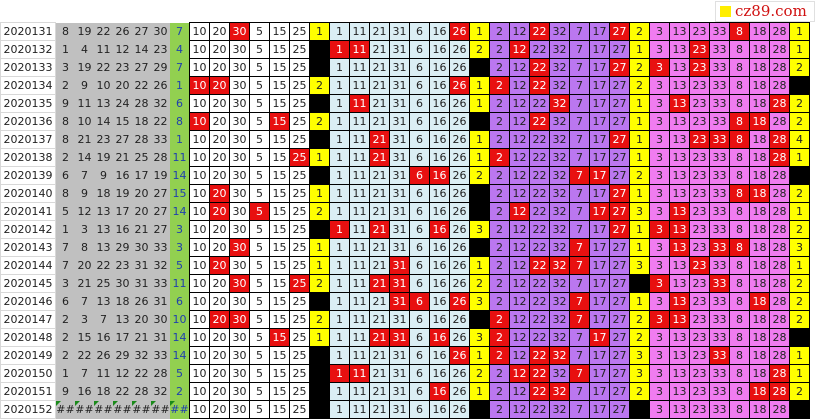 The width and height of the screenshot is (817, 419). Describe the element at coordinates (180, 211) in the screenshot. I see `blue-ball-number: 14` at that location.